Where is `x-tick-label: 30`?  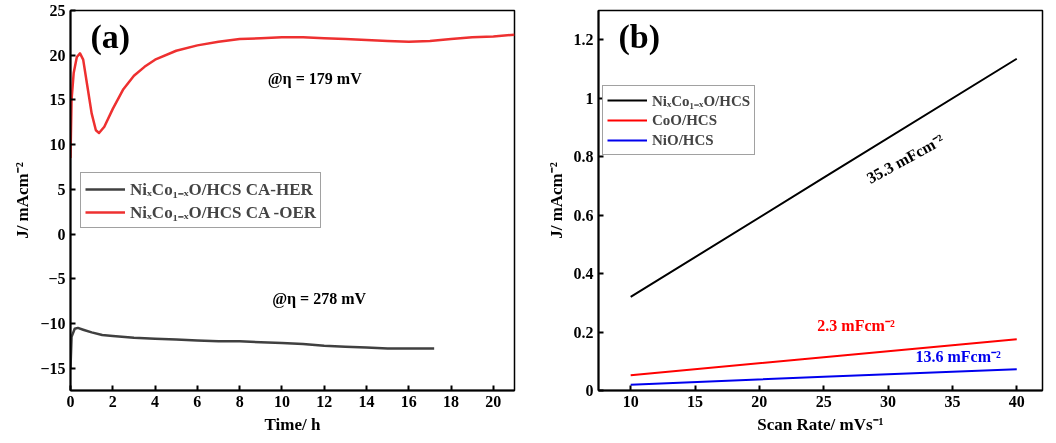
x-tick-label: 30 is located at coordinates (888, 401).